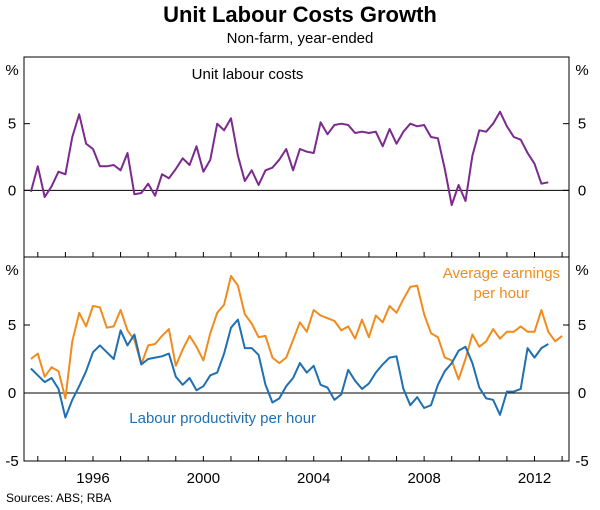  Describe the element at coordinates (248, 74) in the screenshot. I see `label-unit-labour-costs: Unit labour costs` at that location.